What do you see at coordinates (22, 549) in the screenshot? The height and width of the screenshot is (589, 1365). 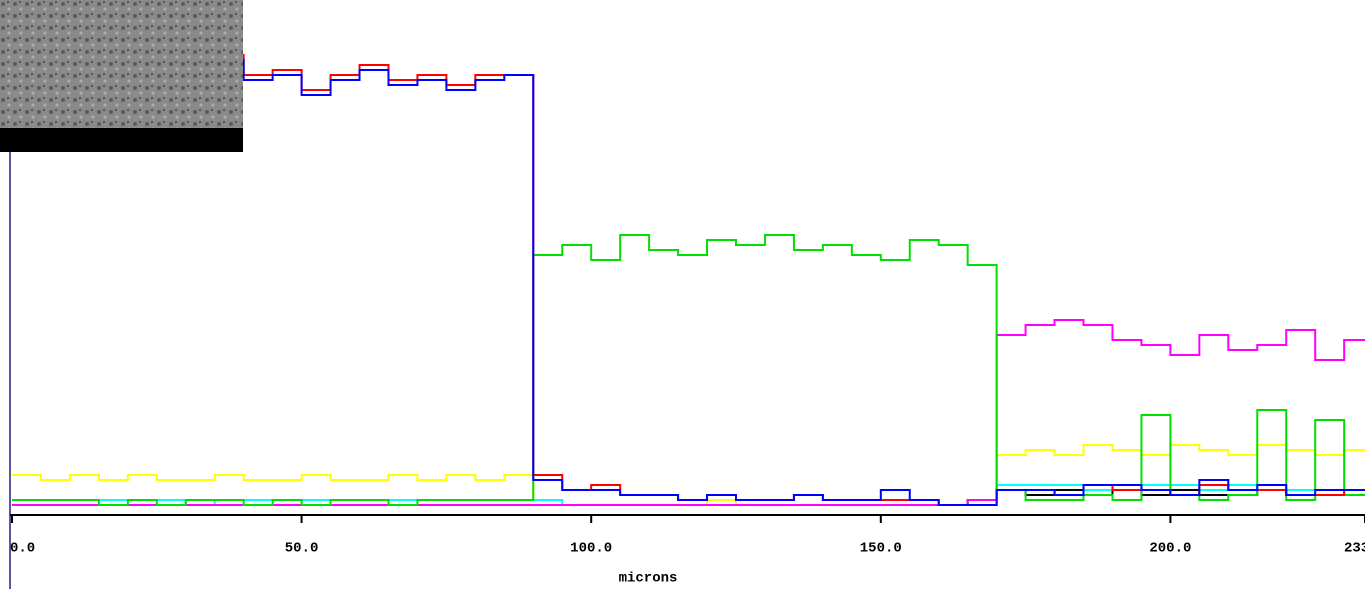 I see `x-tick-label: 0.0` at bounding box center [22, 549].